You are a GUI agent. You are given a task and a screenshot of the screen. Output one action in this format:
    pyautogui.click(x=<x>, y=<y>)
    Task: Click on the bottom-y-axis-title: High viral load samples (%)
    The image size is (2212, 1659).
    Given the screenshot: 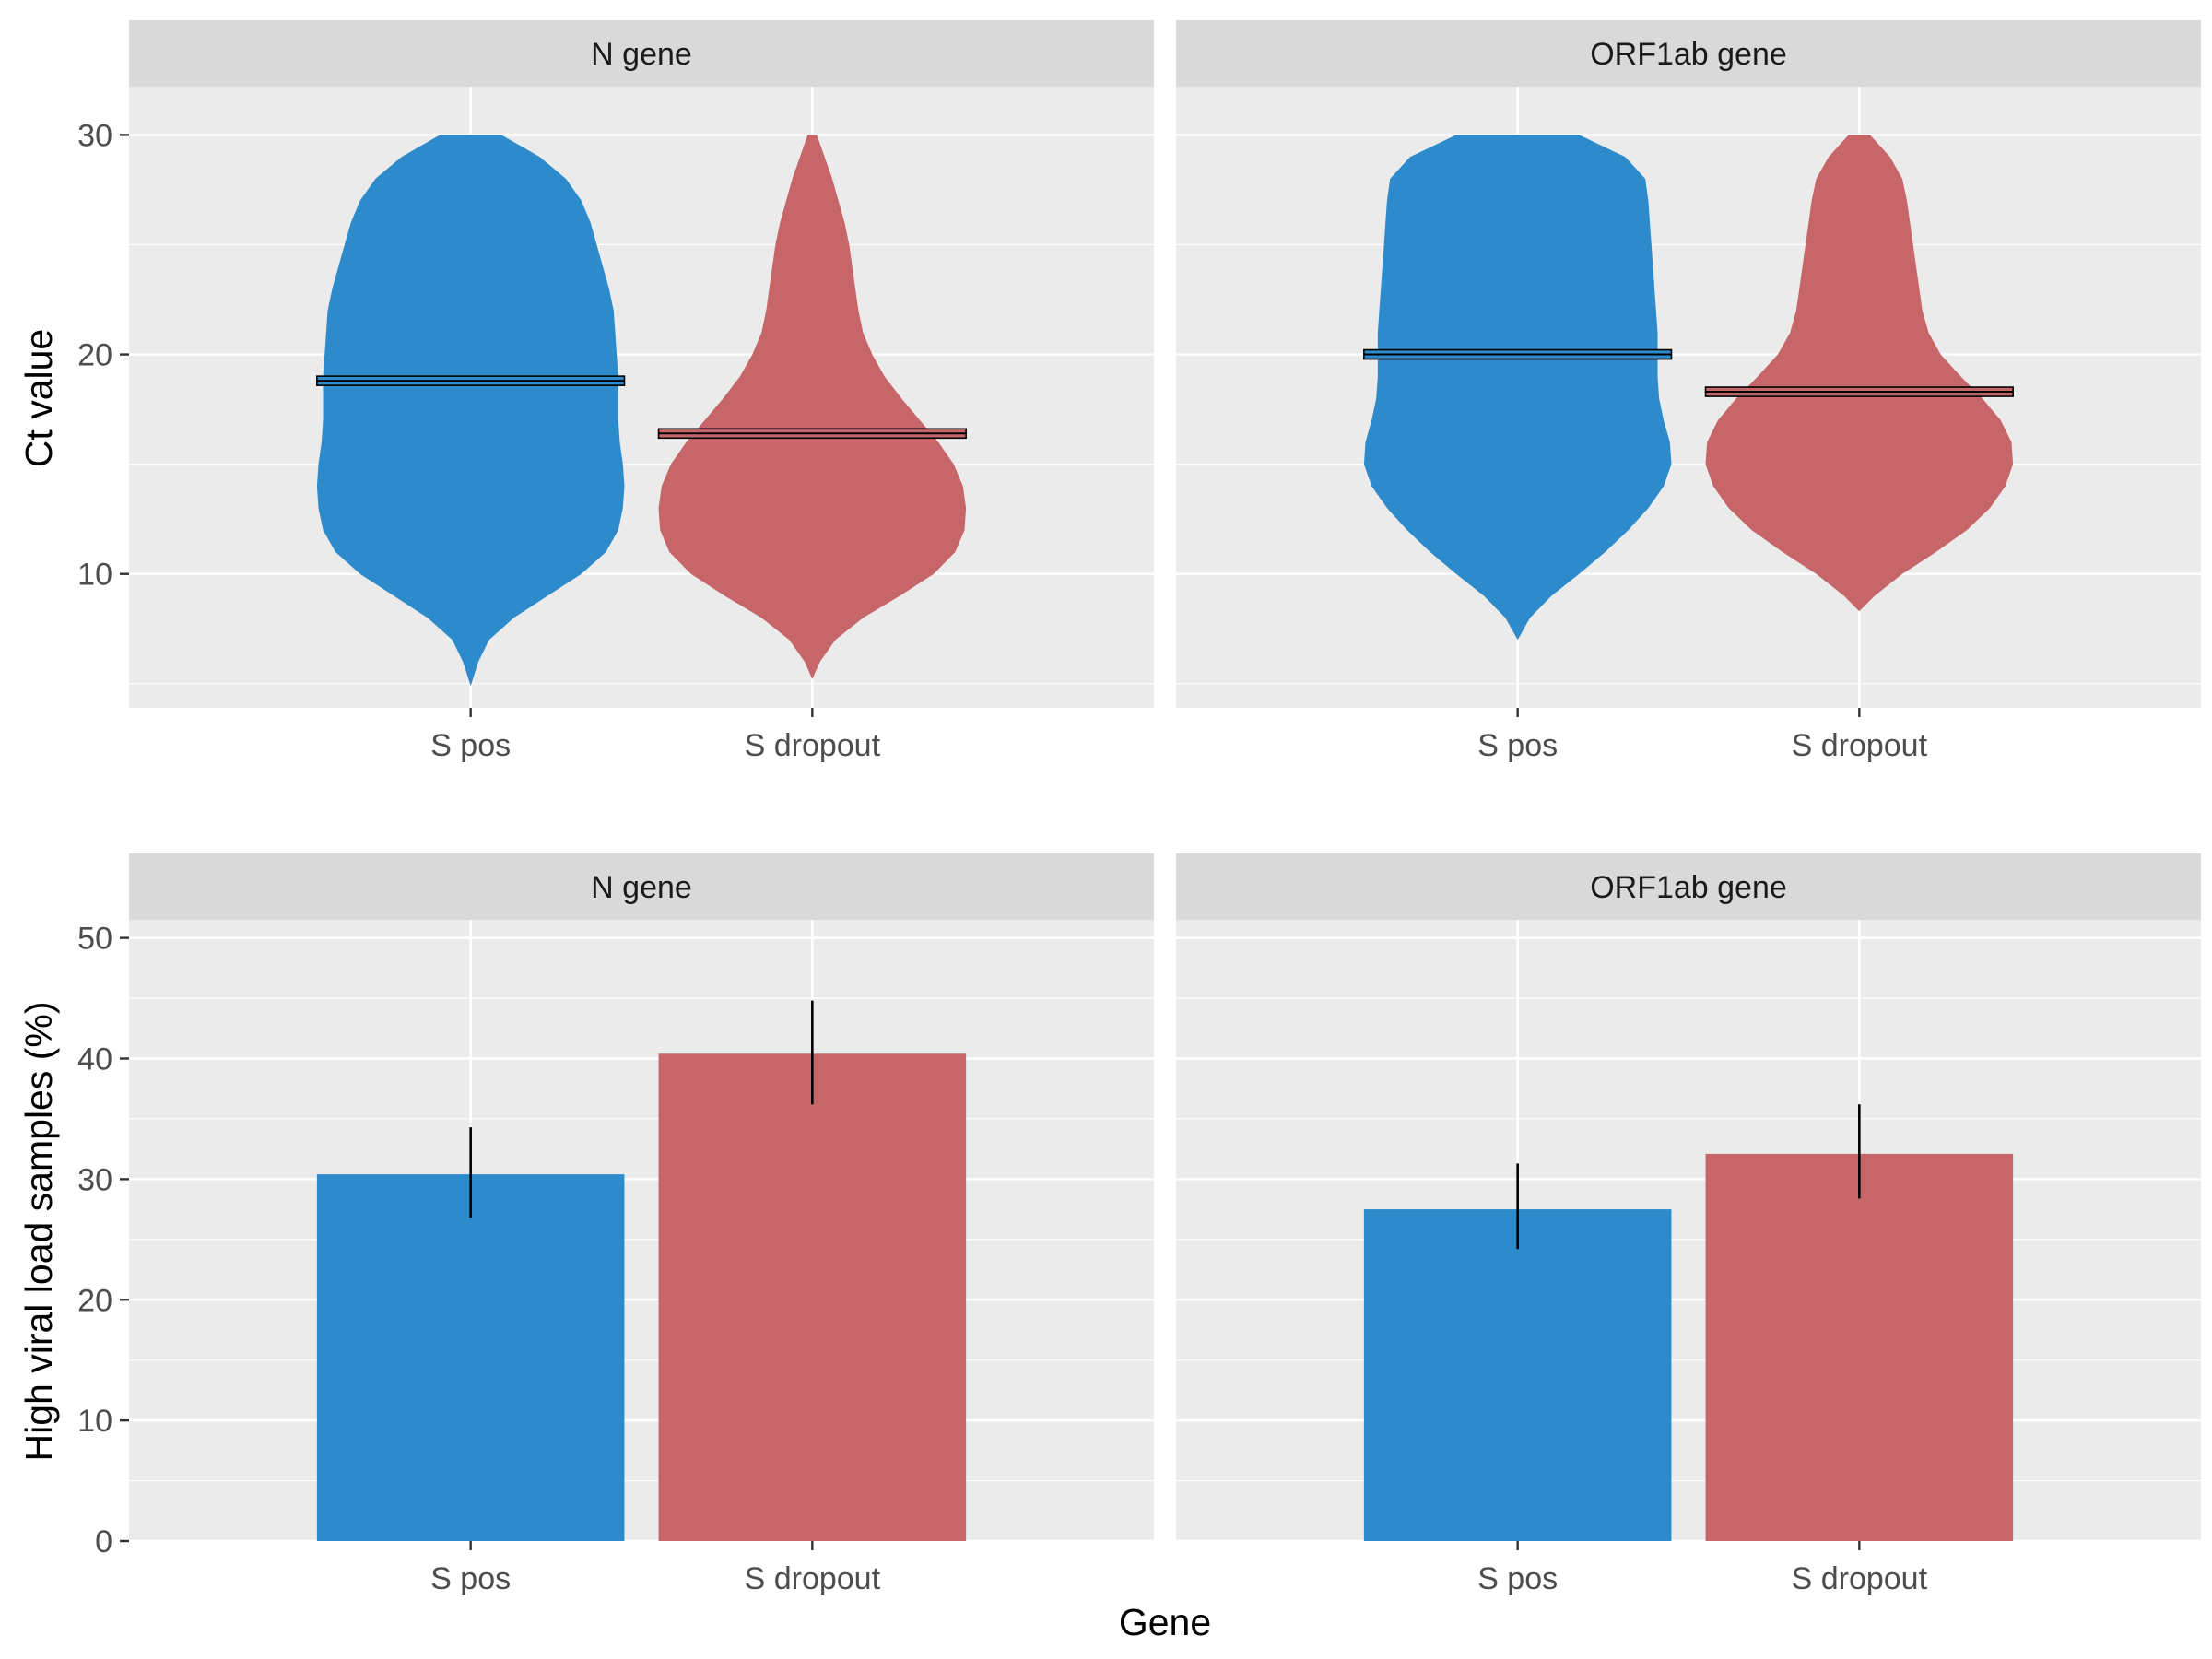 What is the action you would take?
    pyautogui.click(x=39, y=1231)
    